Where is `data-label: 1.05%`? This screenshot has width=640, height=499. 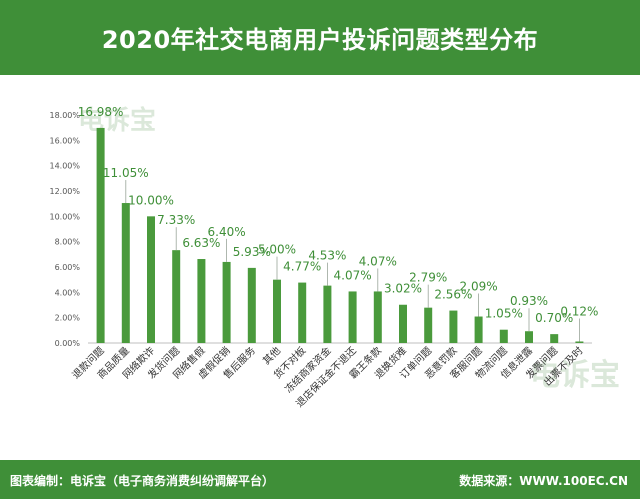
data-label: 1.05% is located at coordinates (504, 314).